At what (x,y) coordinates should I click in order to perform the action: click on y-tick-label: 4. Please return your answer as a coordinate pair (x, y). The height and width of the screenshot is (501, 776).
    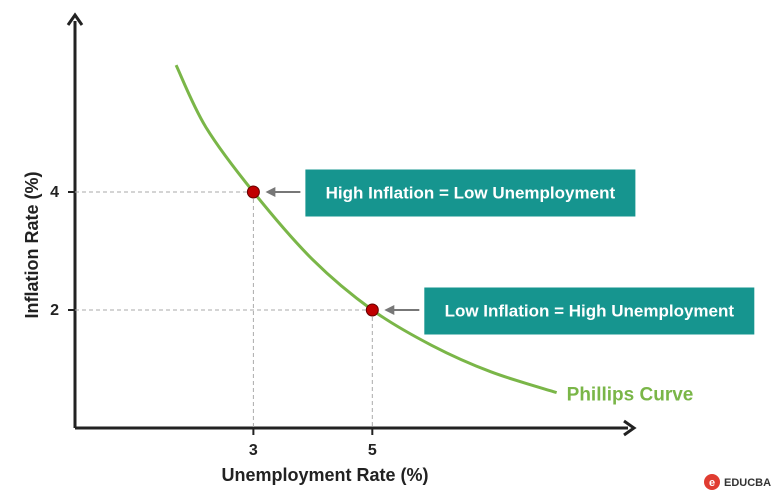
    Looking at the image, I should click on (54, 192).